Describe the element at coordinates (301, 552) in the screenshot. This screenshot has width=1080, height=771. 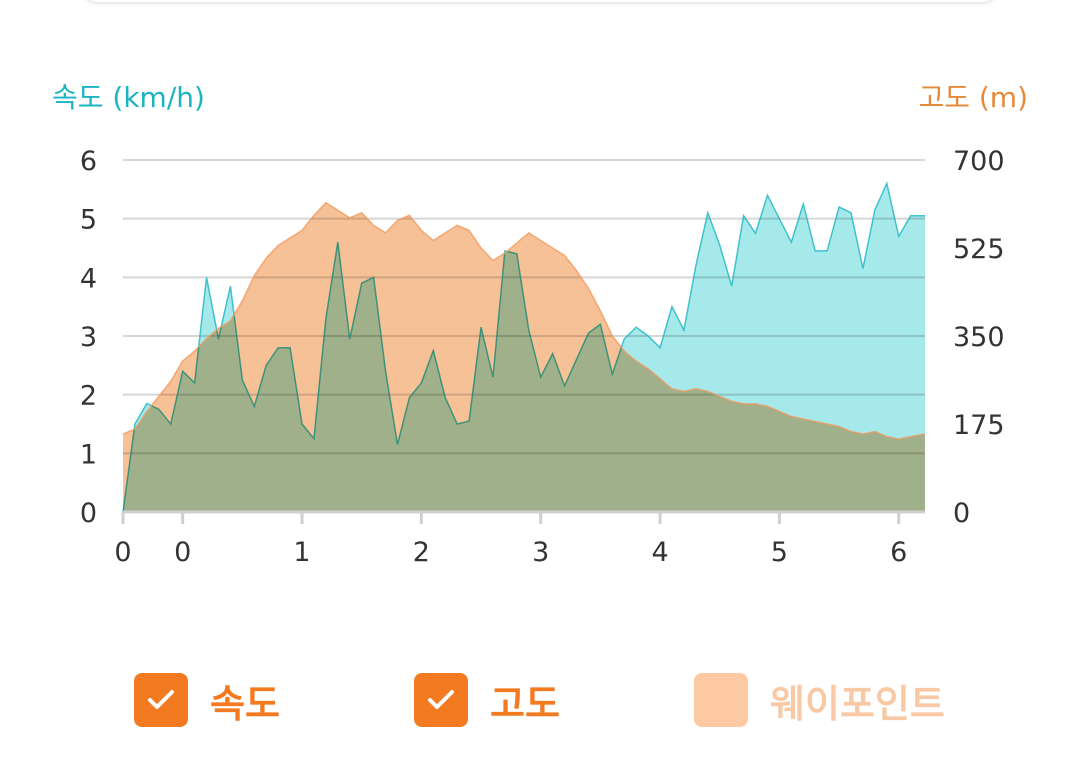
I see `x-axis-tick-label: 1` at that location.